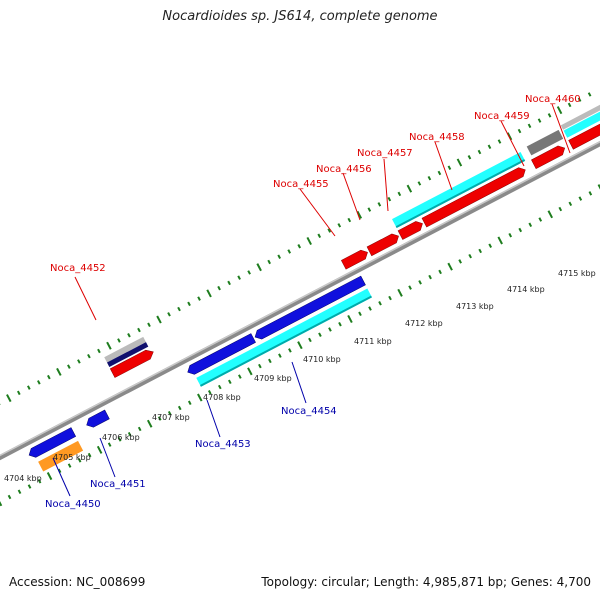 This screenshot has width=600, height=600. What do you see at coordinates (549, 157) in the screenshot?
I see `gene-noca-4459-red` at bounding box center [549, 157].